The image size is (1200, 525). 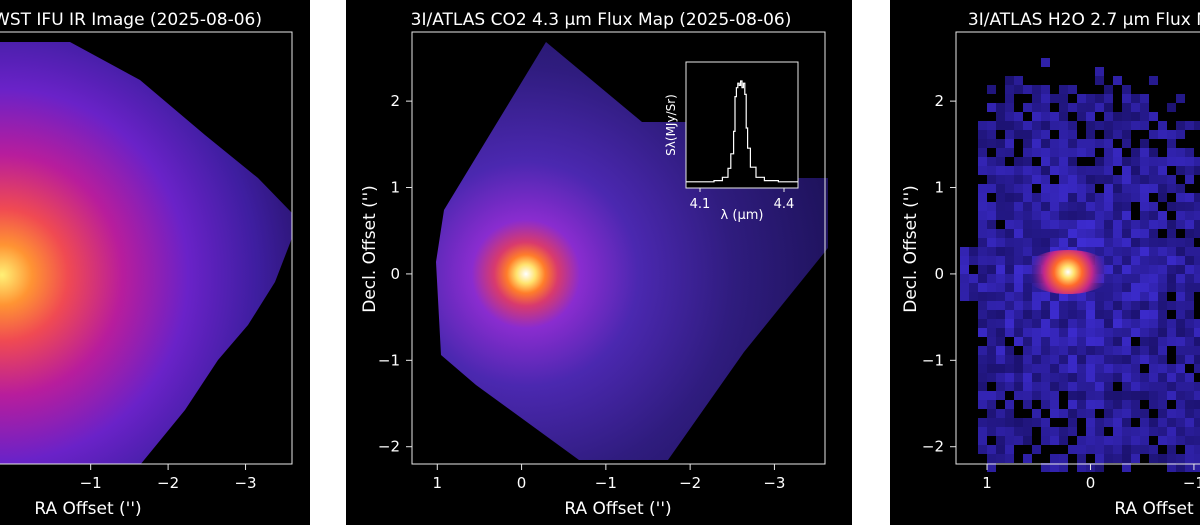 I want to click on co2-y-ticks: 2 1 0 −1 −2, so click(x=395, y=274).